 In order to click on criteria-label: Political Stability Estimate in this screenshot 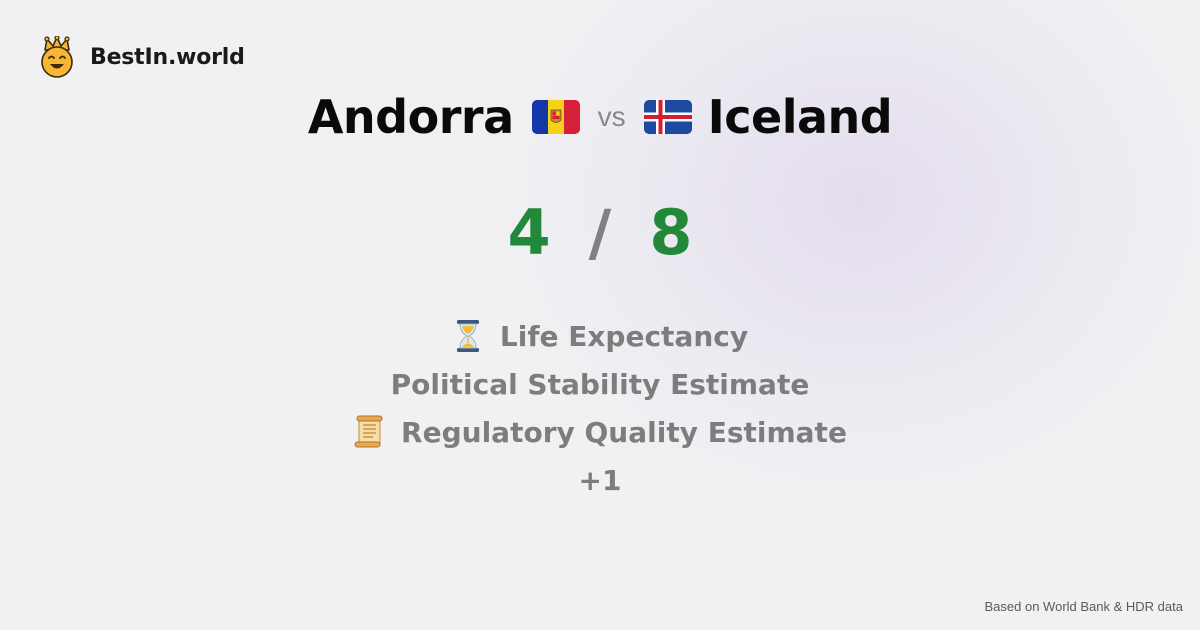, I will do `click(600, 384)`.